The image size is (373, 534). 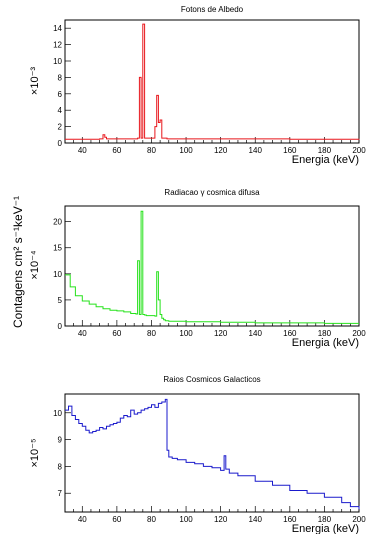 I want to click on y-tick-label: 9, so click(x=60, y=440).